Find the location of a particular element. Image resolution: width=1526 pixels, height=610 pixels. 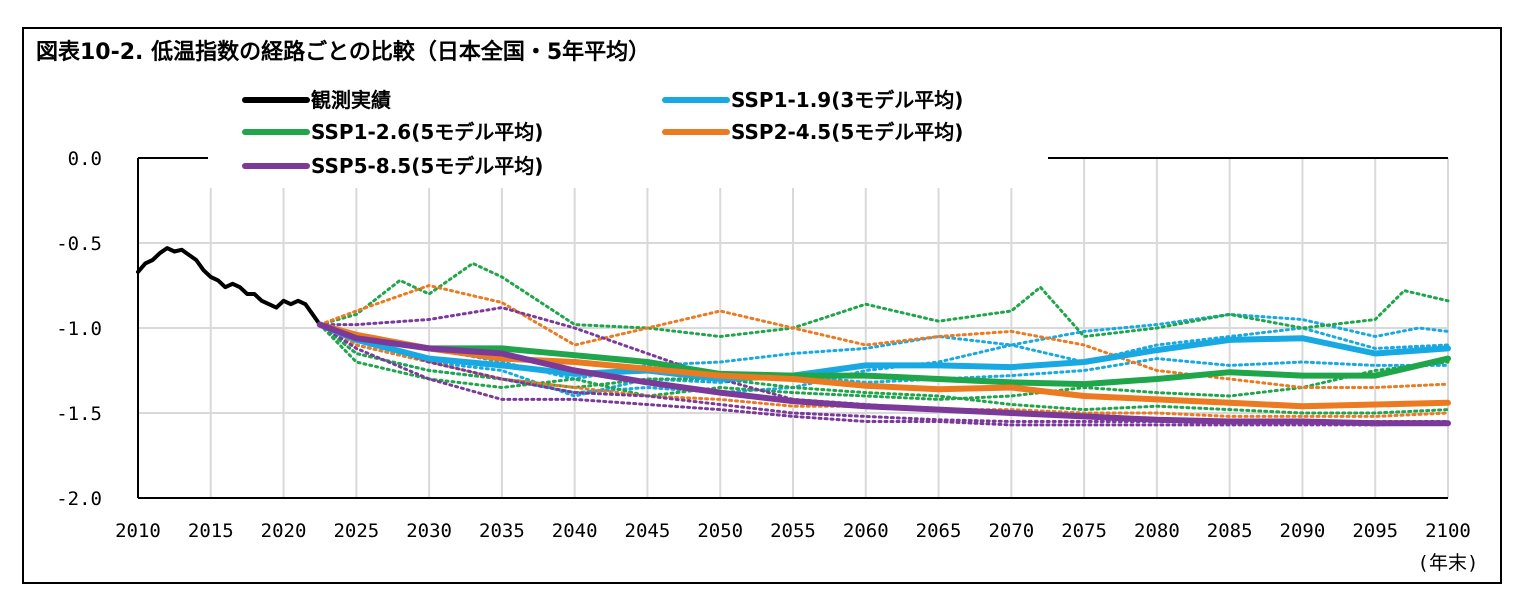

x-tick-label: 2010 is located at coordinates (138, 531).